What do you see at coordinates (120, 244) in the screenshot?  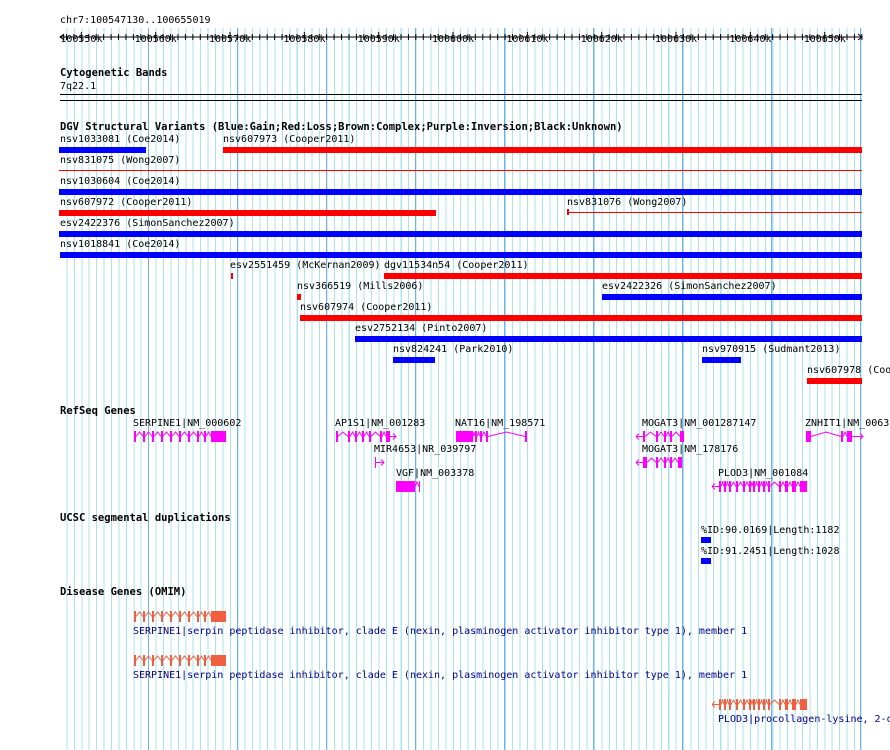 I see `variant-label: nsv1018841 (Coe2014)` at bounding box center [120, 244].